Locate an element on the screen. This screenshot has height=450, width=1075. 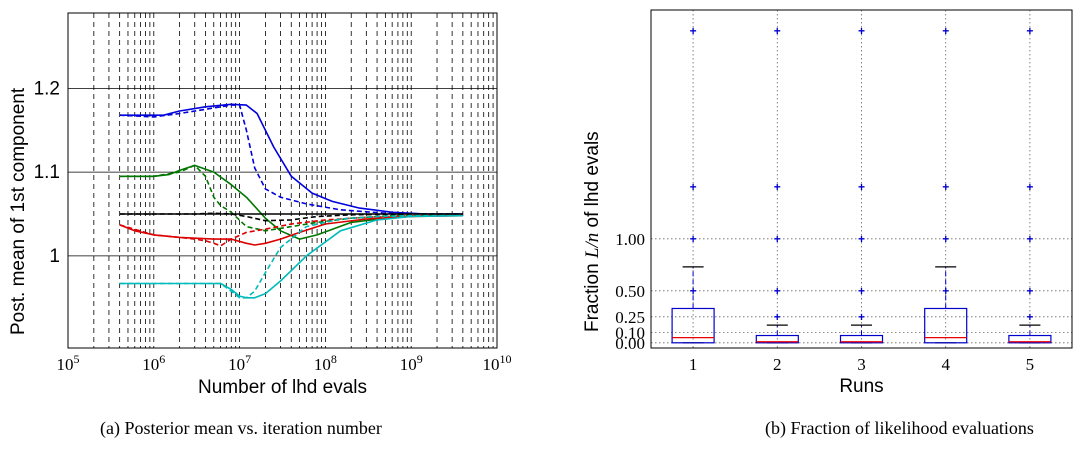
caption-b: (b) Fraction of likelihood evaluations is located at coordinates (899, 428).